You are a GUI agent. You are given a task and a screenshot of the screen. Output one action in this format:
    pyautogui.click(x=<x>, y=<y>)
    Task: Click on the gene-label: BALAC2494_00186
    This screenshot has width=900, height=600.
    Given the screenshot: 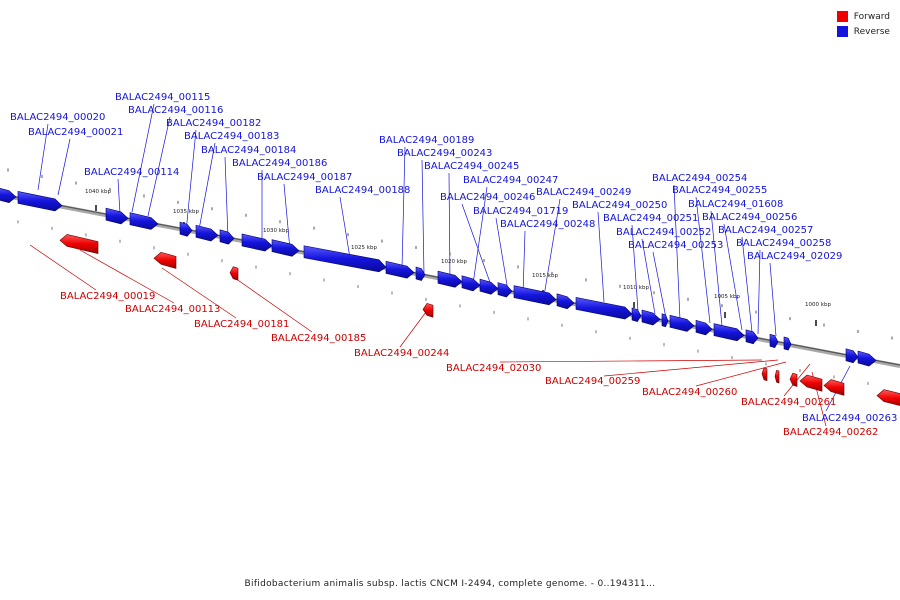 What is the action you would take?
    pyautogui.click(x=279, y=163)
    